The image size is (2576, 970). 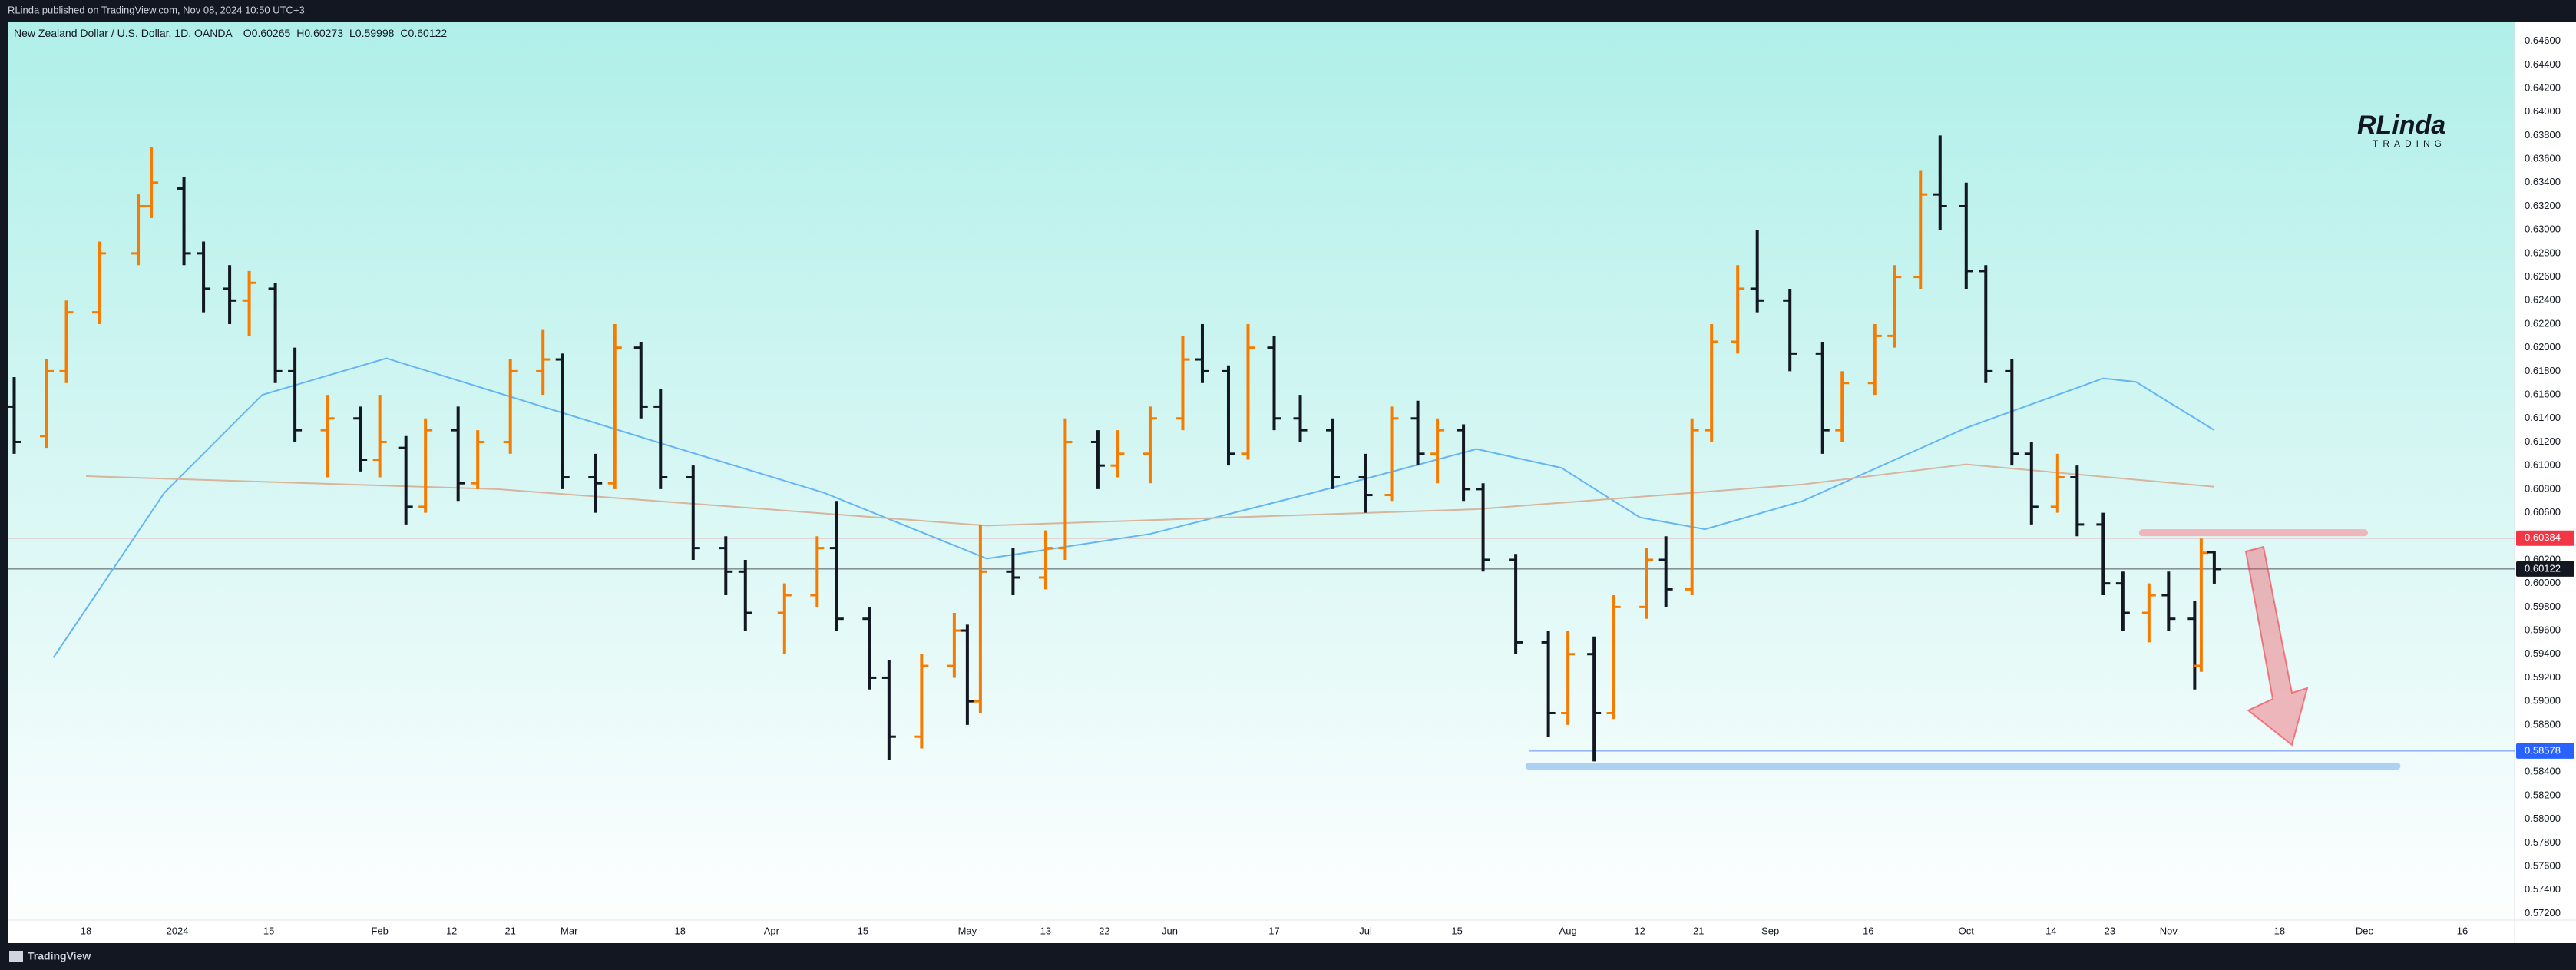 I want to click on y-tick-label: 0.60000, so click(x=2543, y=582).